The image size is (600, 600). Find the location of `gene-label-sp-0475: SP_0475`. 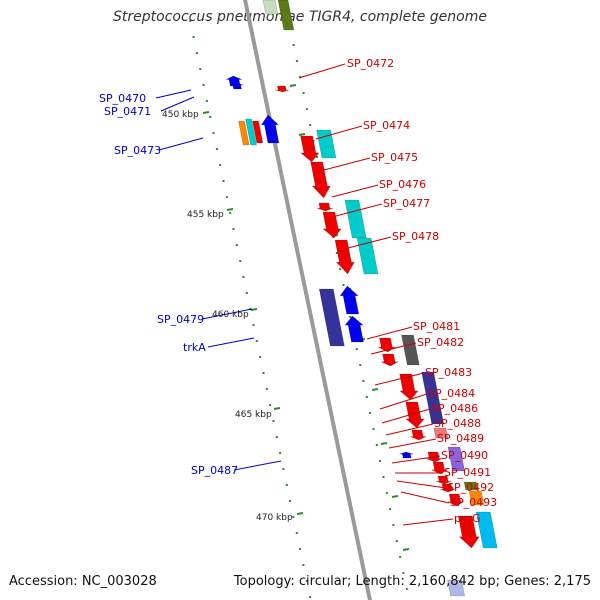

gene-label-sp-0475: SP_0475 is located at coordinates (394, 157).